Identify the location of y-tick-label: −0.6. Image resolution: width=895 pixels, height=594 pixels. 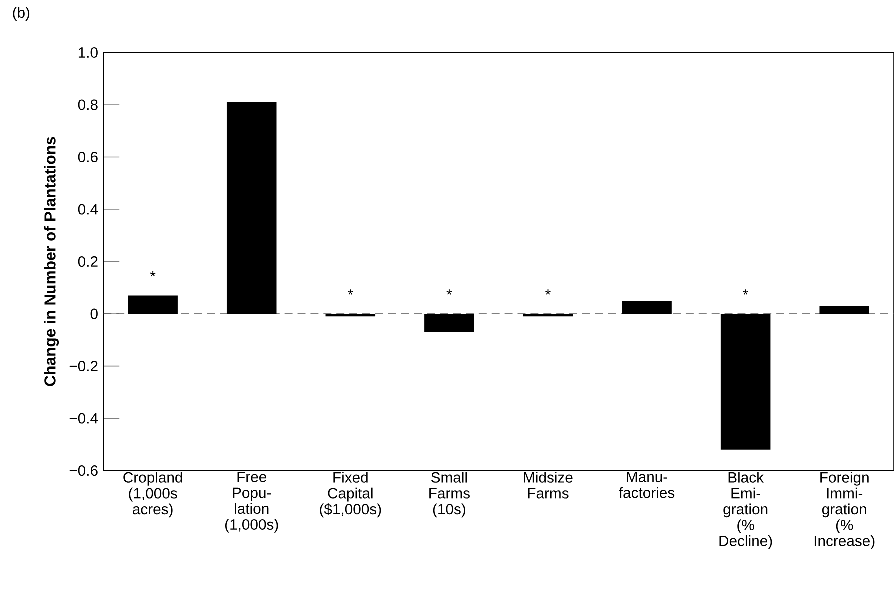
(84, 470).